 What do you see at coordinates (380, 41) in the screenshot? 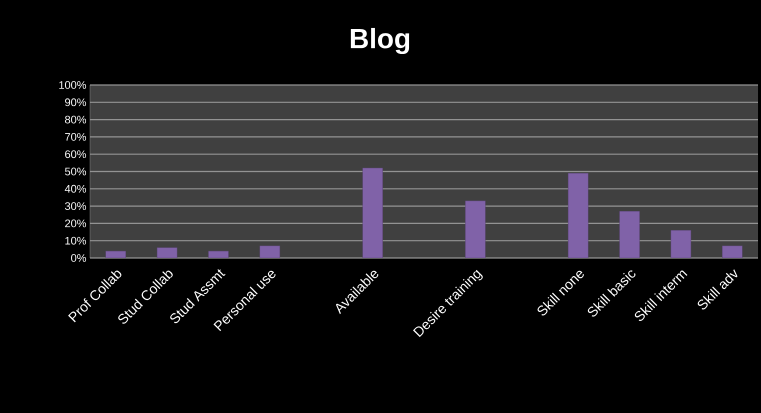
I see `chart-title: Blog` at bounding box center [380, 41].